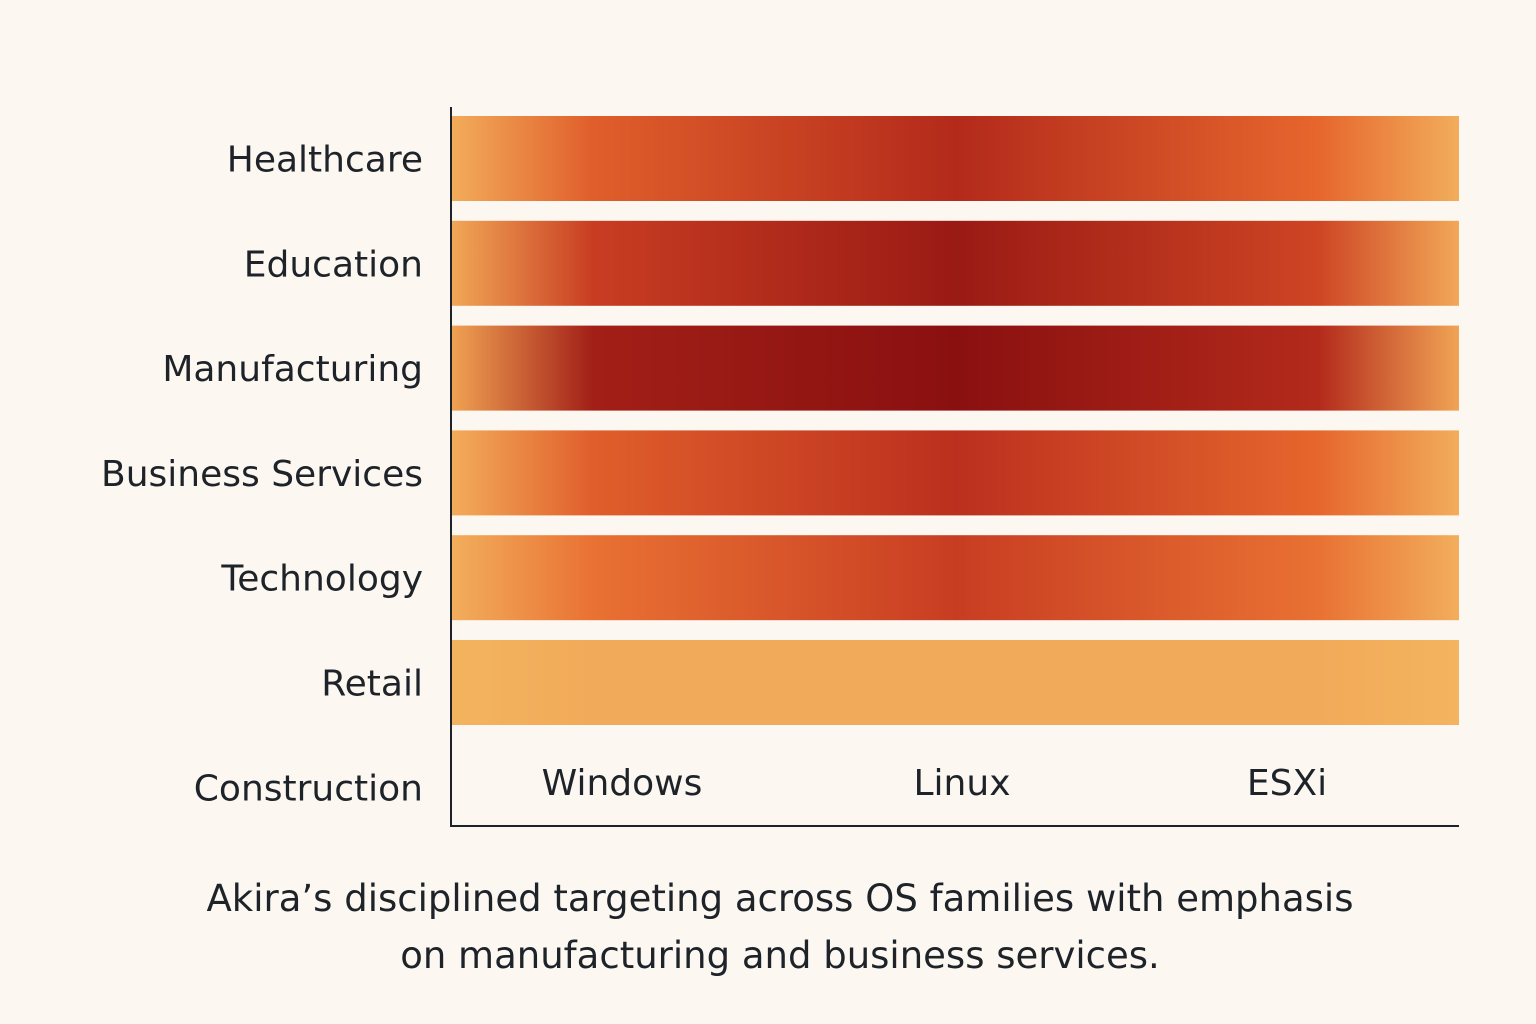 The height and width of the screenshot is (1024, 1536). I want to click on column-label: Linux, so click(962, 783).